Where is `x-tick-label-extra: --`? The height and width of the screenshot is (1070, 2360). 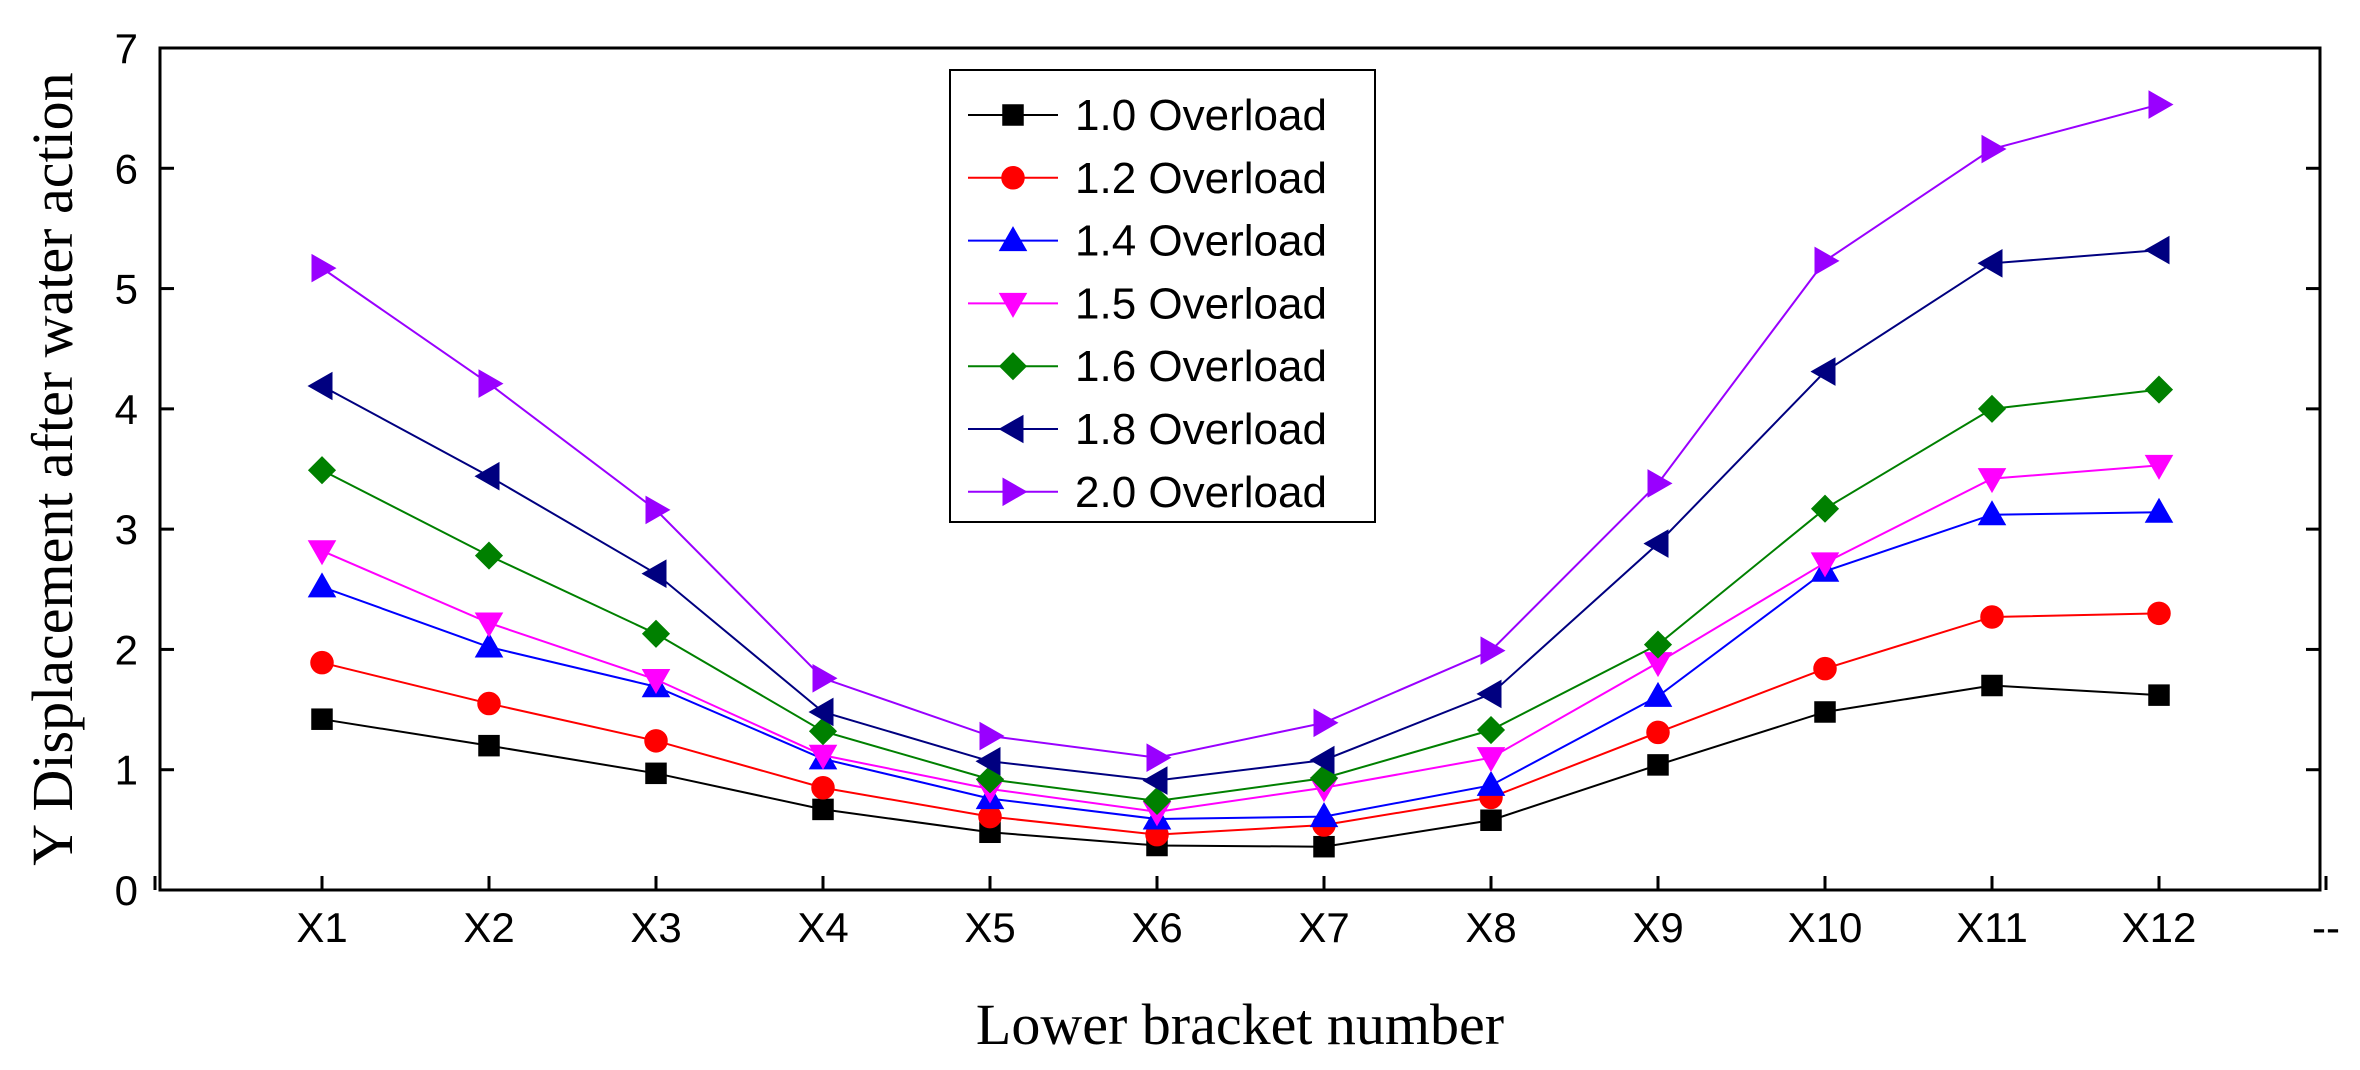
x-tick-label-extra: -- is located at coordinates (2326, 927).